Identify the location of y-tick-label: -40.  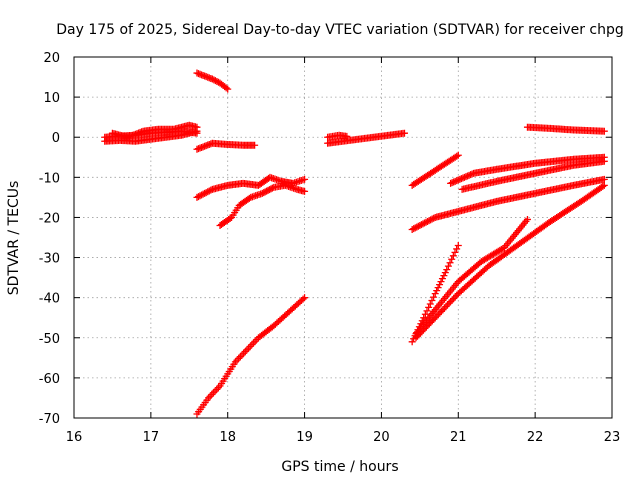
(49, 299).